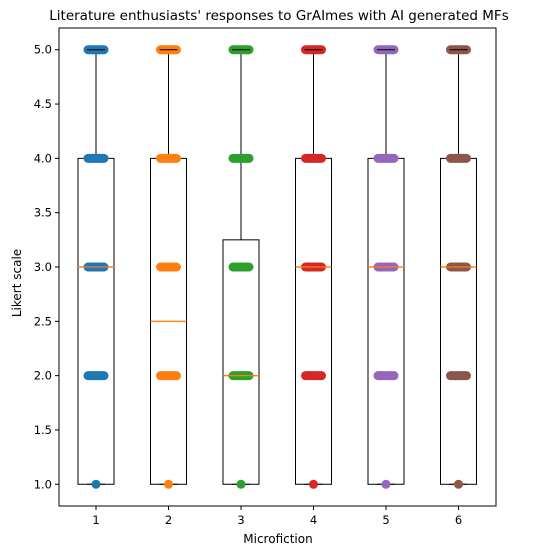 The image size is (550, 552). I want to click on x-tick-label: 6, so click(458, 520).